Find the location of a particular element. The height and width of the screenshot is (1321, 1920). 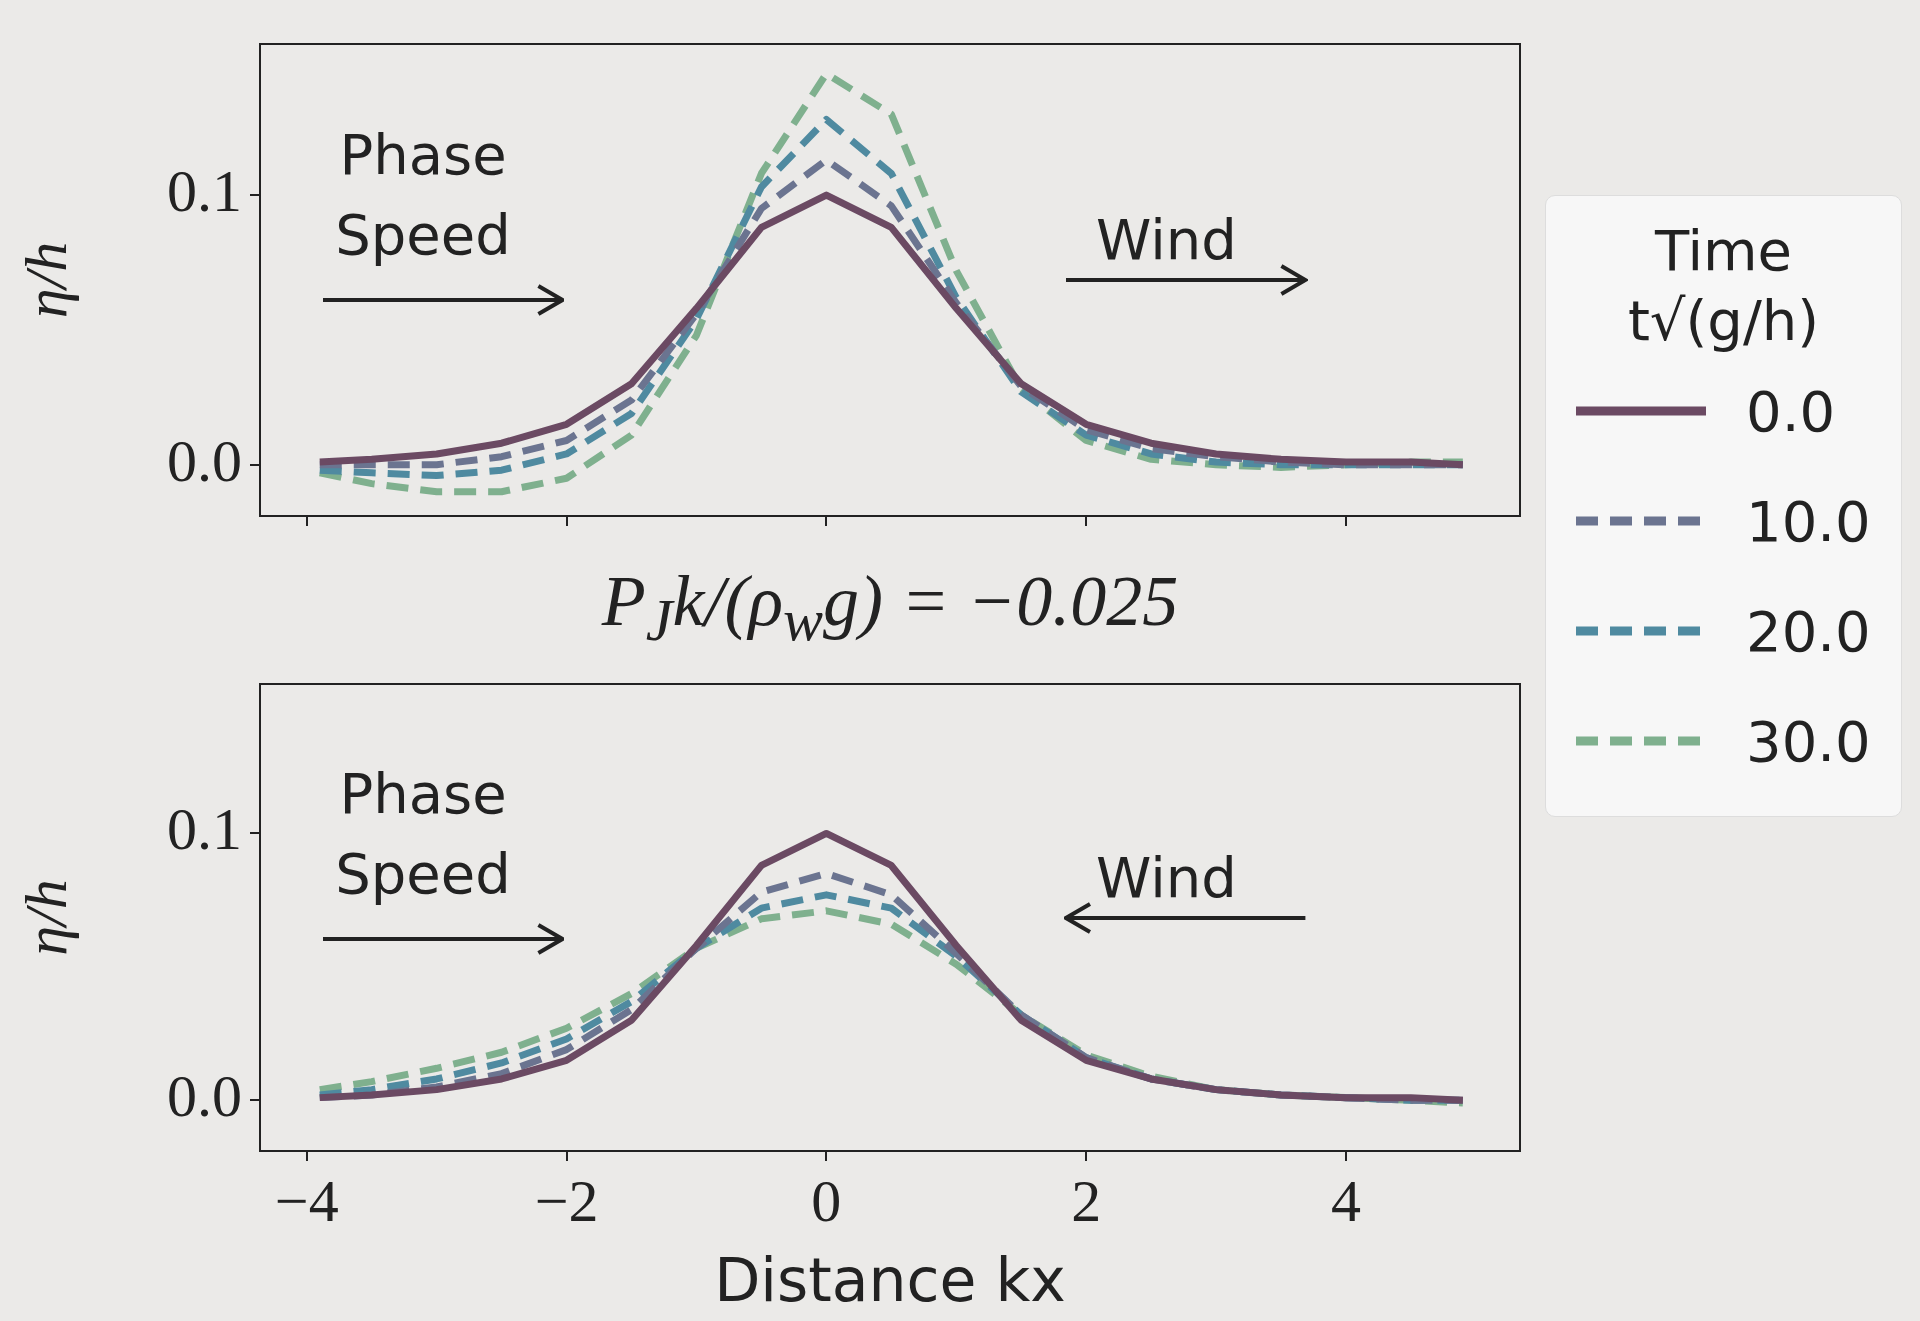

legend-title: Time t√(g/h) is located at coordinates (1723, 286).